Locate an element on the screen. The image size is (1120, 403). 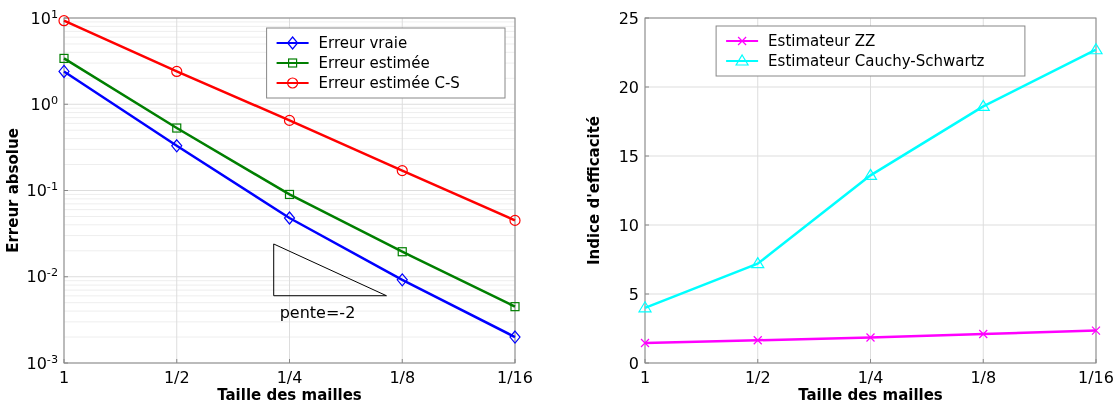
y-tick-label: 25 is located at coordinates (628, 18).